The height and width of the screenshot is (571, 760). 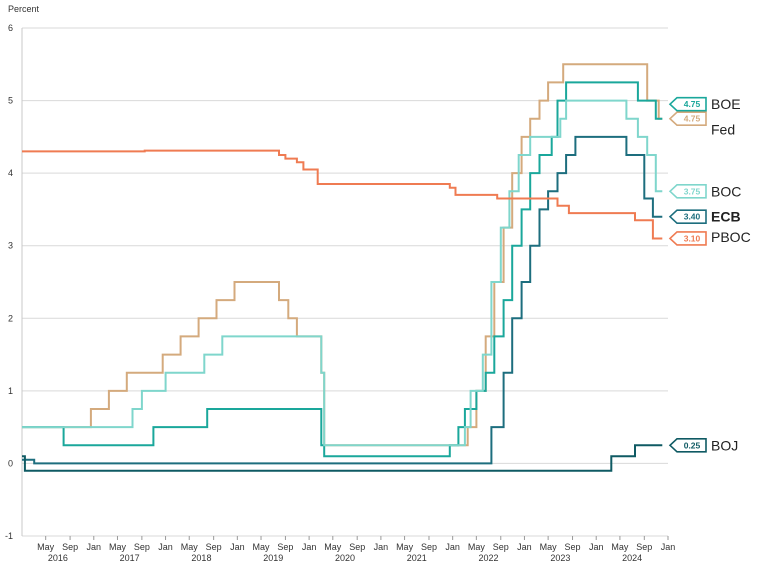 I want to click on value-label-fed: 4.75, so click(x=692, y=119).